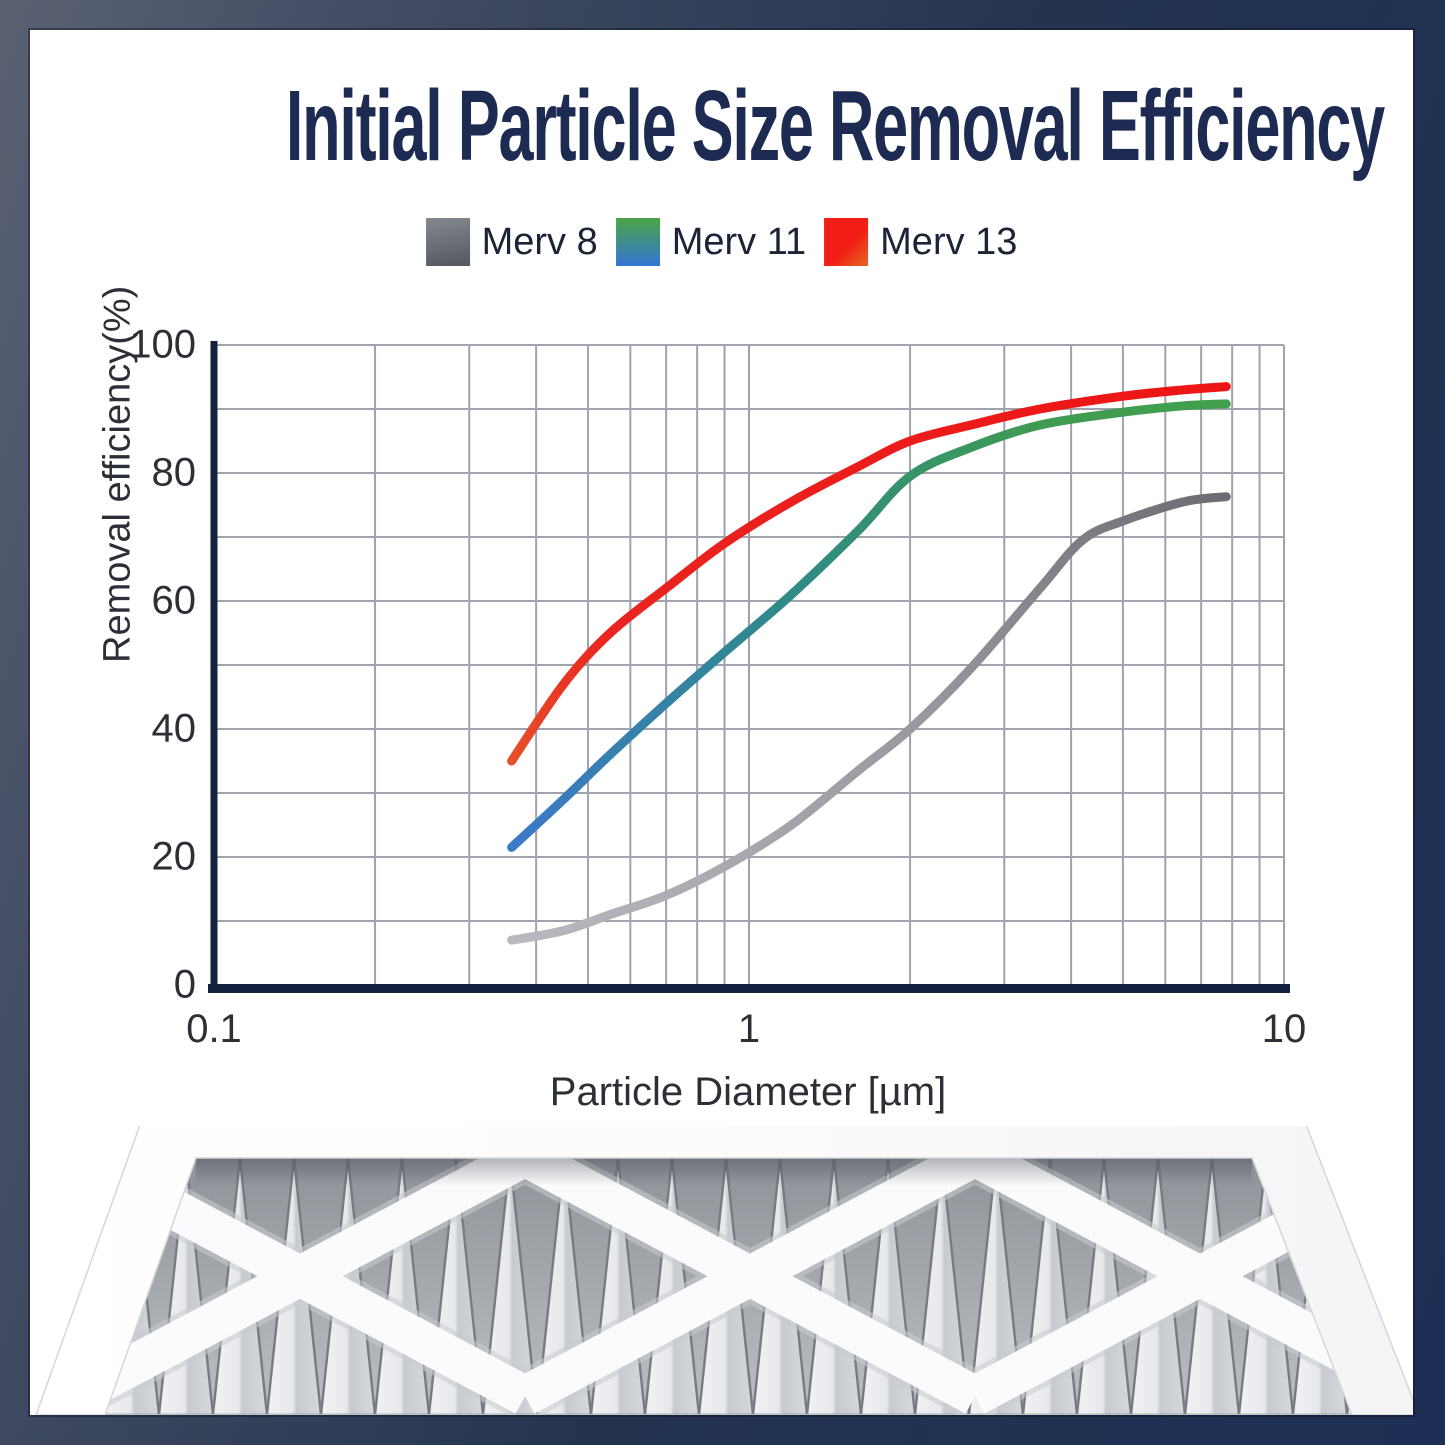  I want to click on y-tick-label: 80, so click(174, 472).